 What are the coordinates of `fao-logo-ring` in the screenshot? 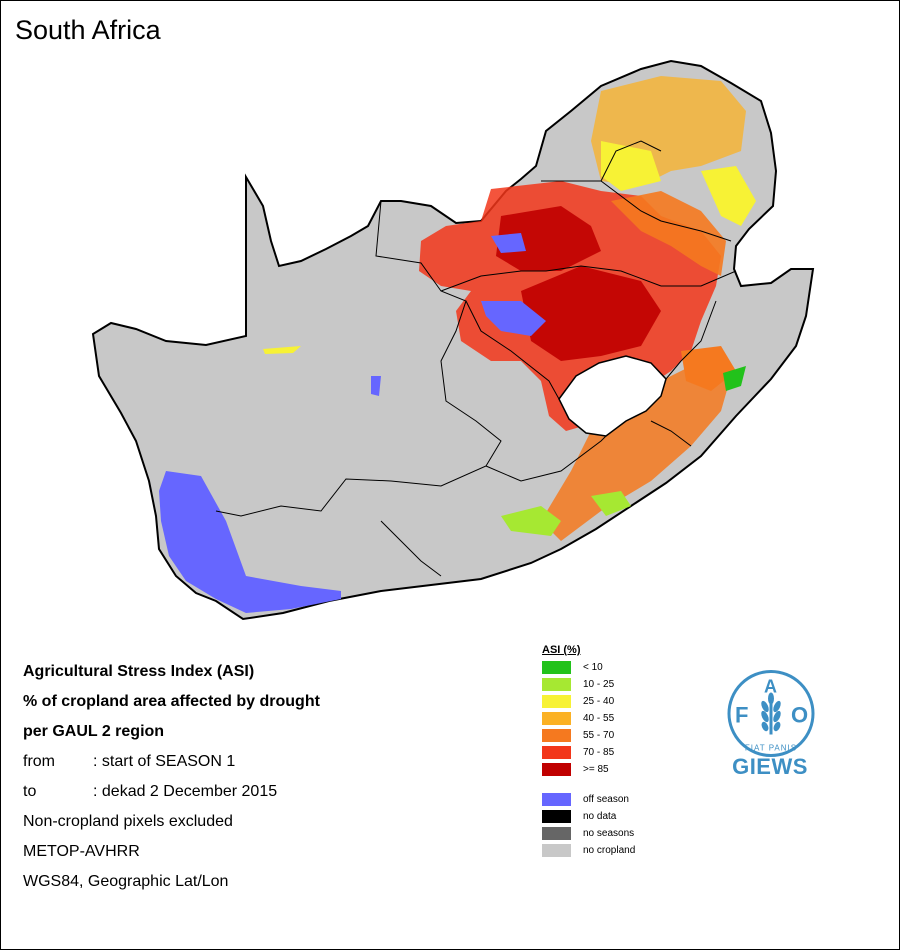 It's located at (771, 713).